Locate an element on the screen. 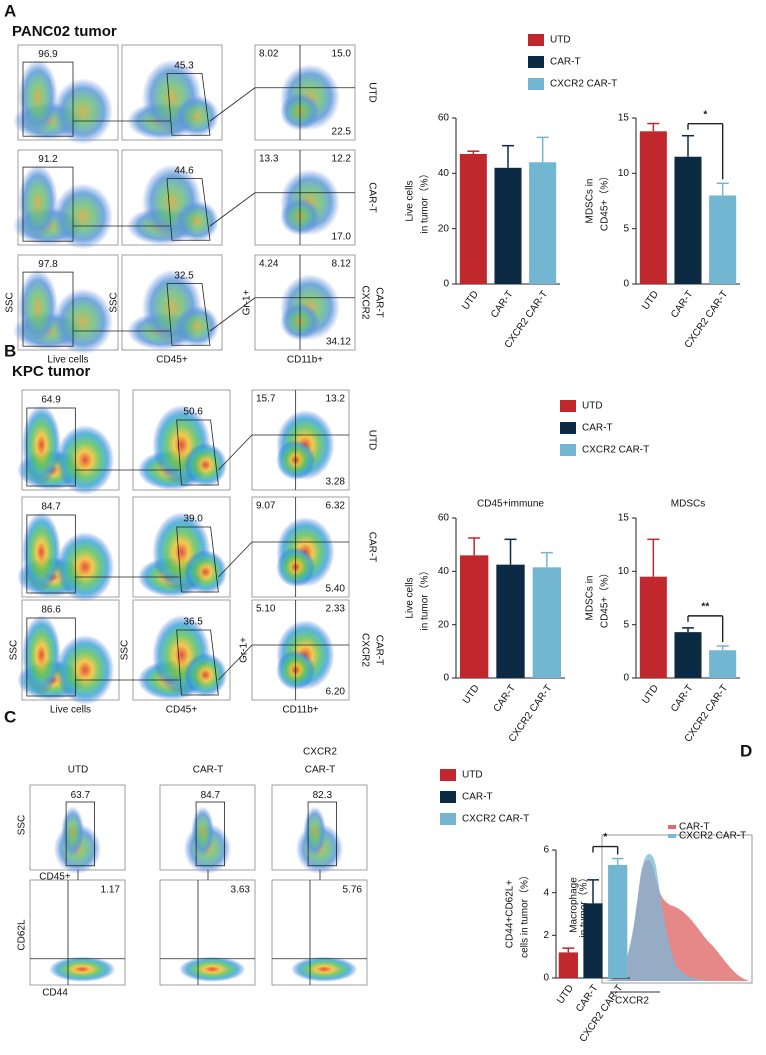  connector is located at coordinates (235, 662).